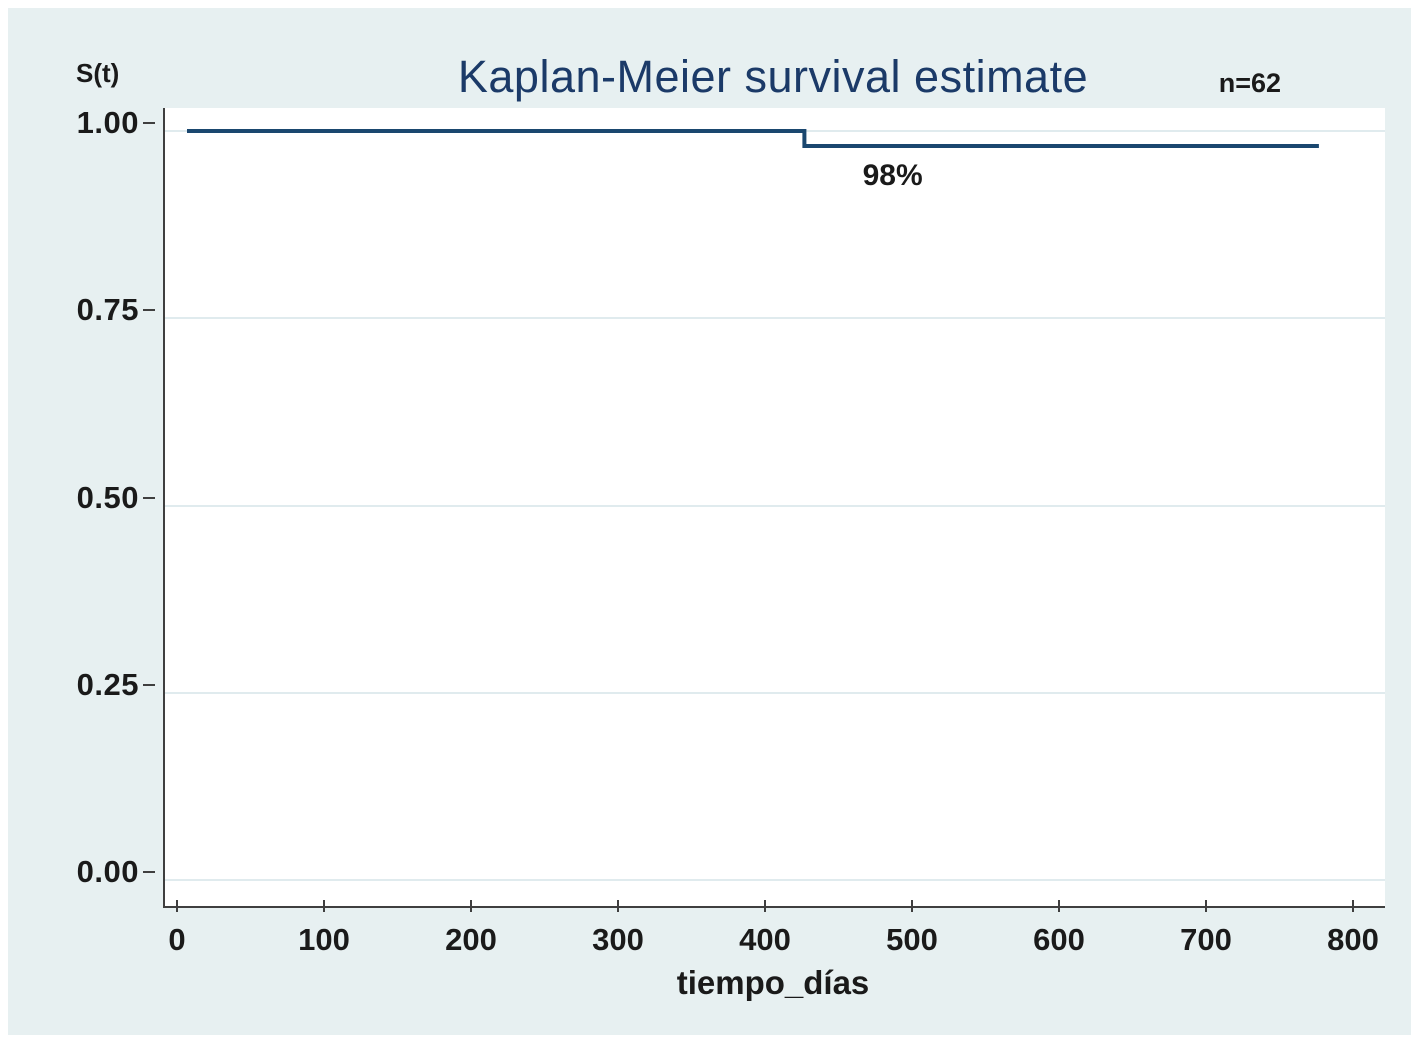 The width and height of the screenshot is (1417, 1041). Describe the element at coordinates (107, 684) in the screenshot. I see `y-tick-label: 0.25` at that location.